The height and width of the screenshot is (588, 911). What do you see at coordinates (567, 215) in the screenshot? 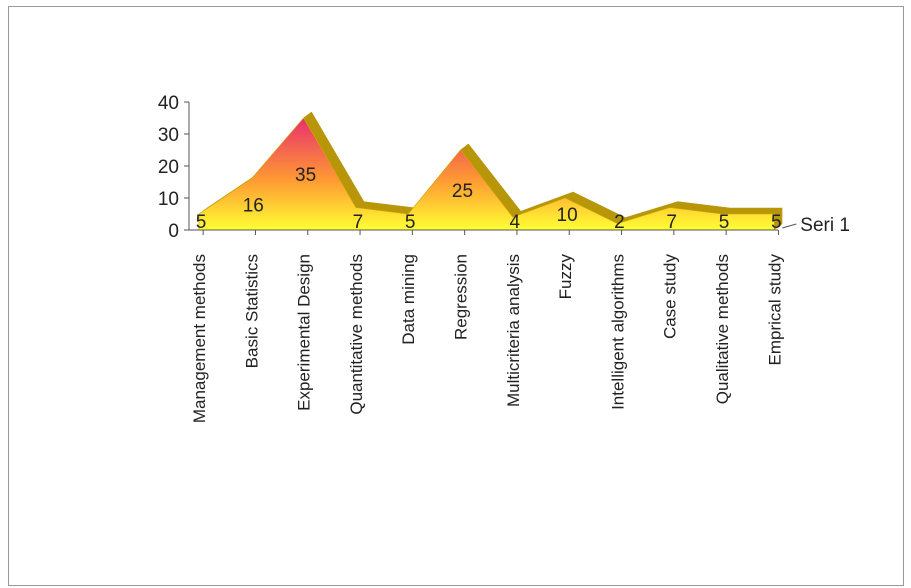
I see `data-label: 10` at bounding box center [567, 215].